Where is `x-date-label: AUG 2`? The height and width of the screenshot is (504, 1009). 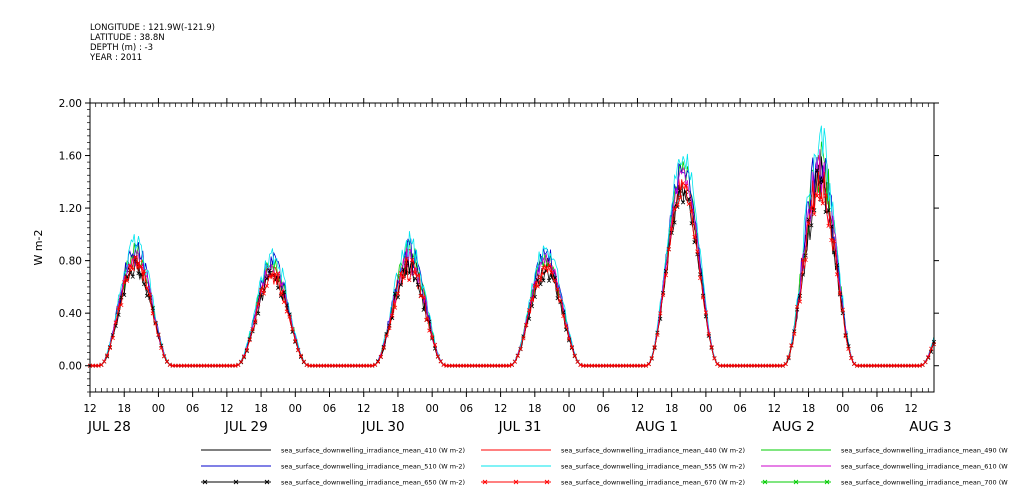 x-date-label: AUG 2 is located at coordinates (793, 427).